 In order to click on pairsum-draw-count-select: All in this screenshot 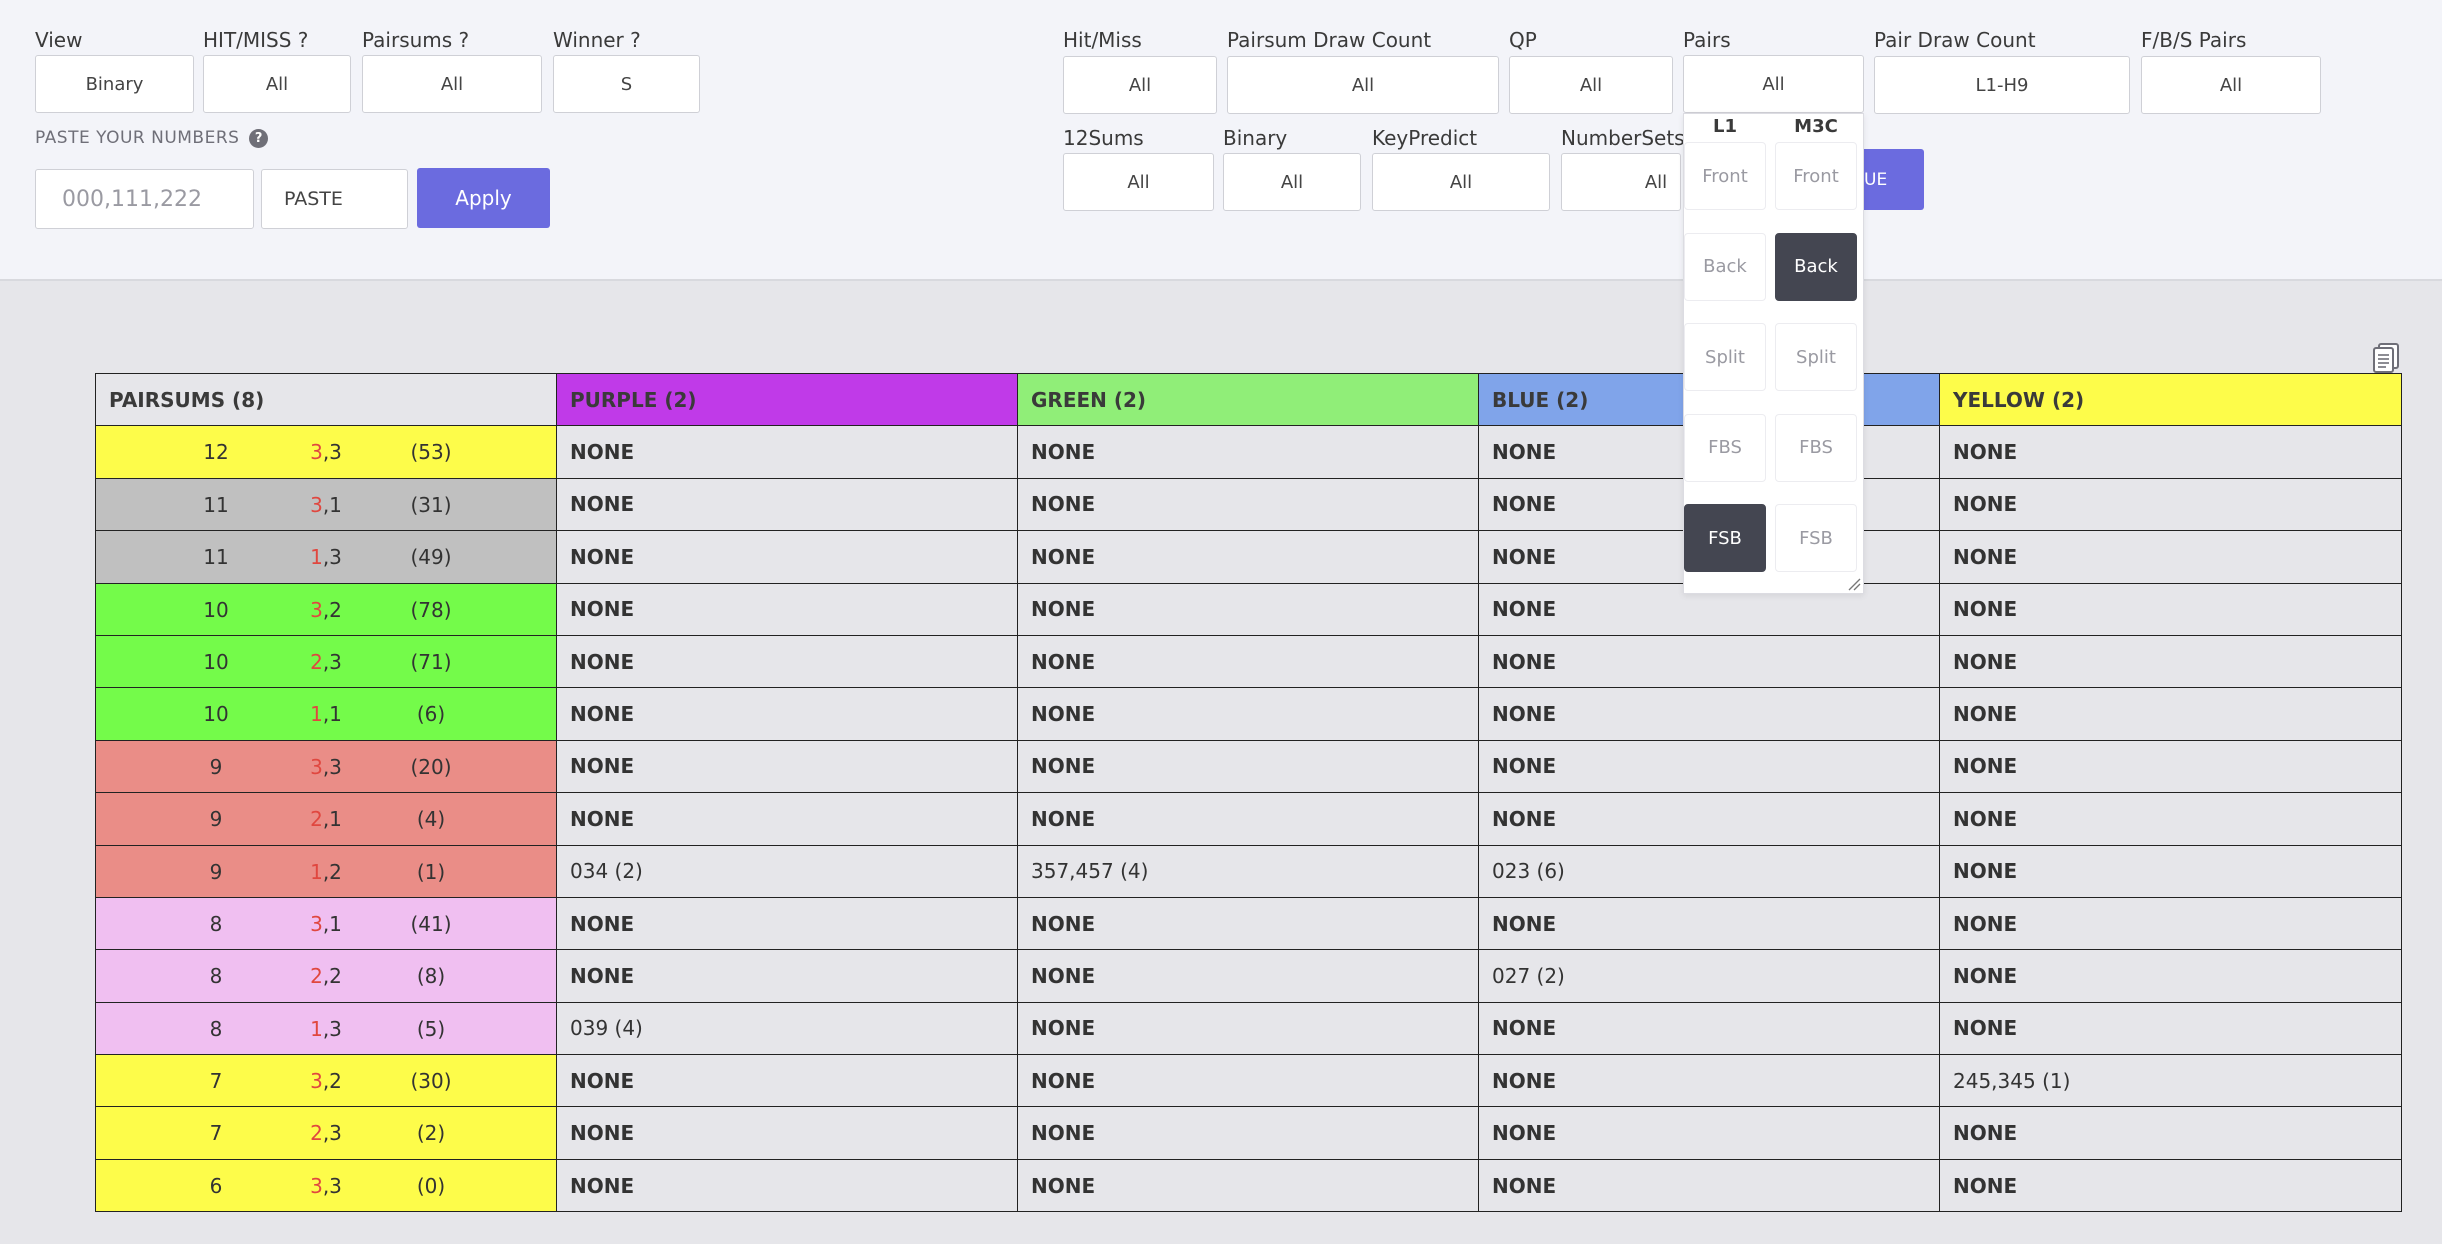, I will do `click(1363, 85)`.